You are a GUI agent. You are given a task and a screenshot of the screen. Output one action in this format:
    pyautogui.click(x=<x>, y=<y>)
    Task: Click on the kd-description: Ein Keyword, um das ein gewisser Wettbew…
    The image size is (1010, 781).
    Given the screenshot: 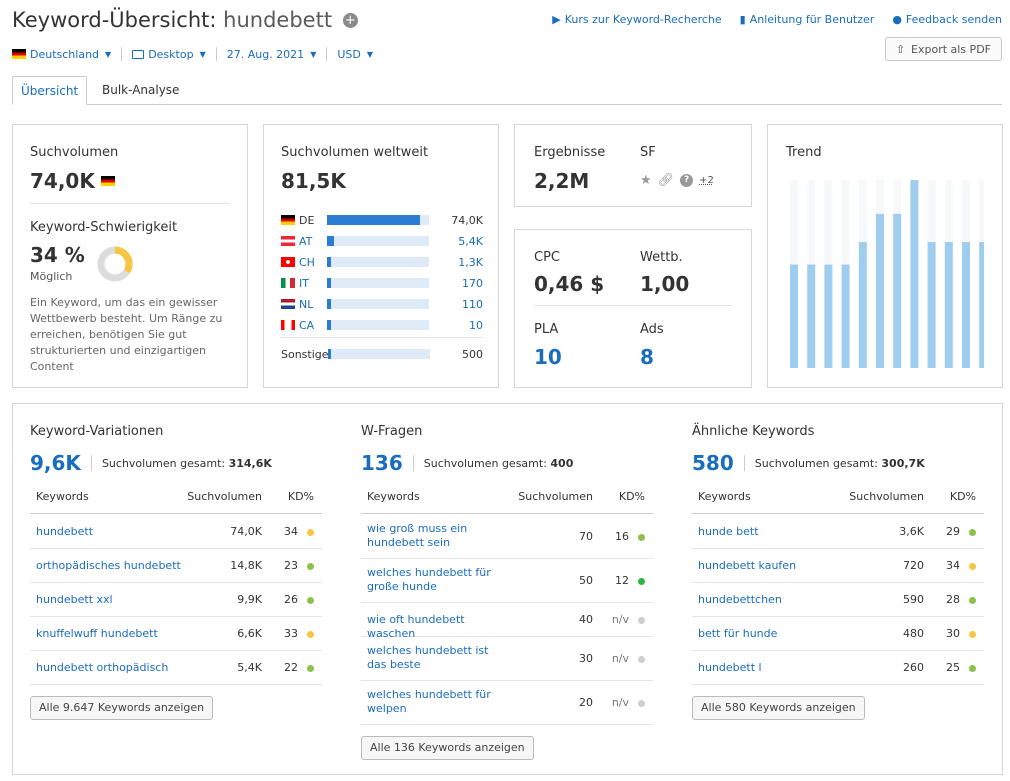 What is the action you would take?
    pyautogui.click(x=126, y=334)
    